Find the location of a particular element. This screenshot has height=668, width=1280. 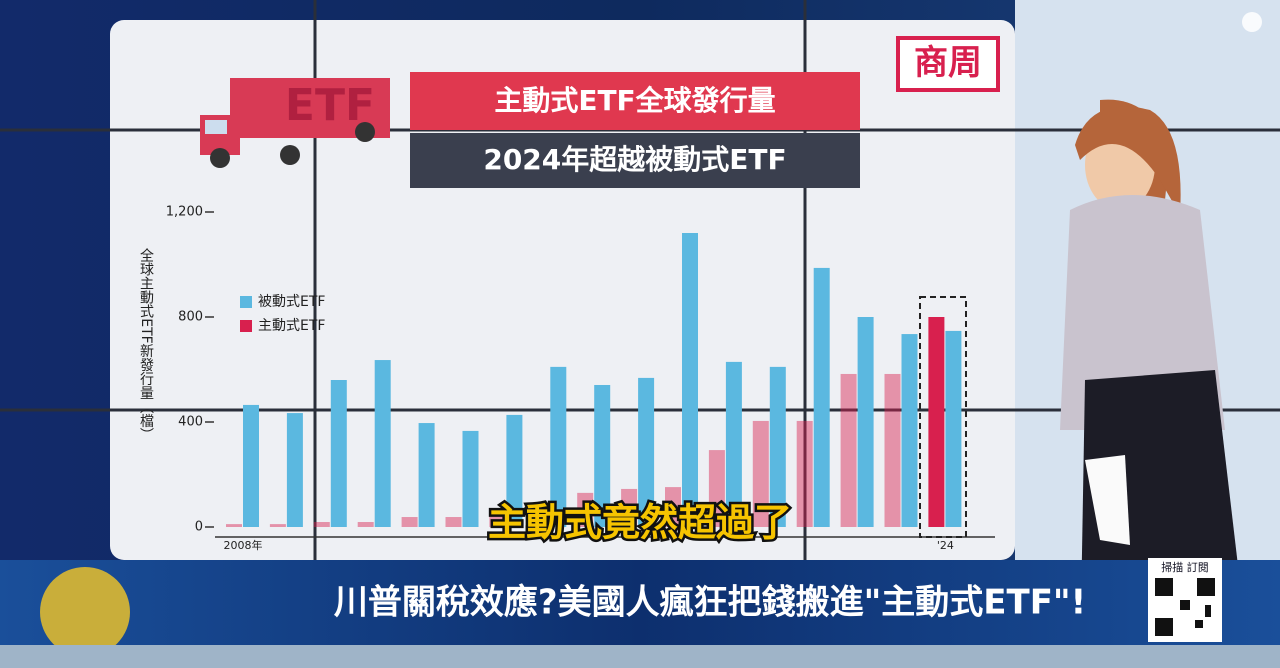

y-tick-label: 400 is located at coordinates (190, 422).